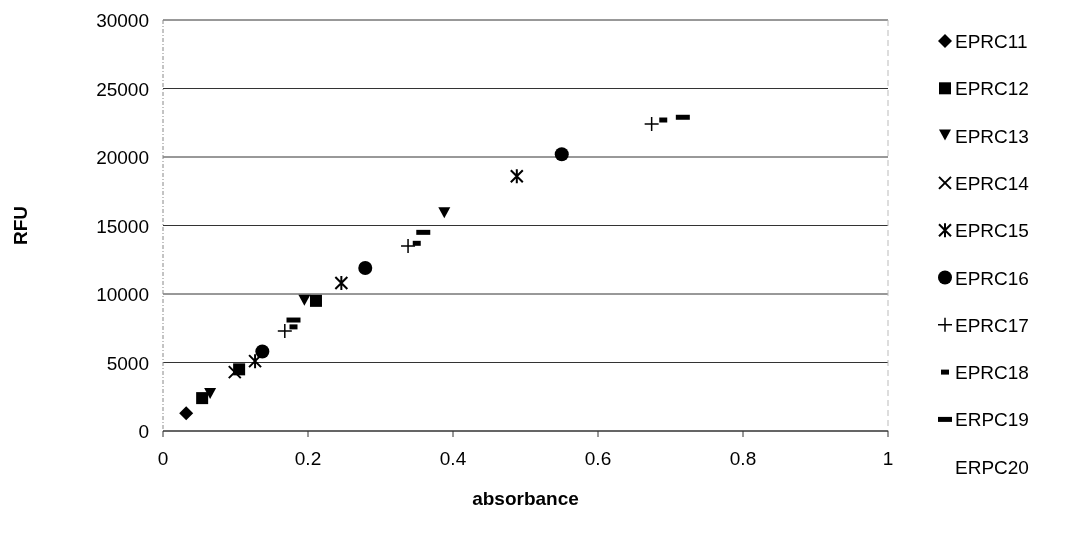 This screenshot has height=536, width=1090. I want to click on legend-label: EPRC13, so click(992, 136).